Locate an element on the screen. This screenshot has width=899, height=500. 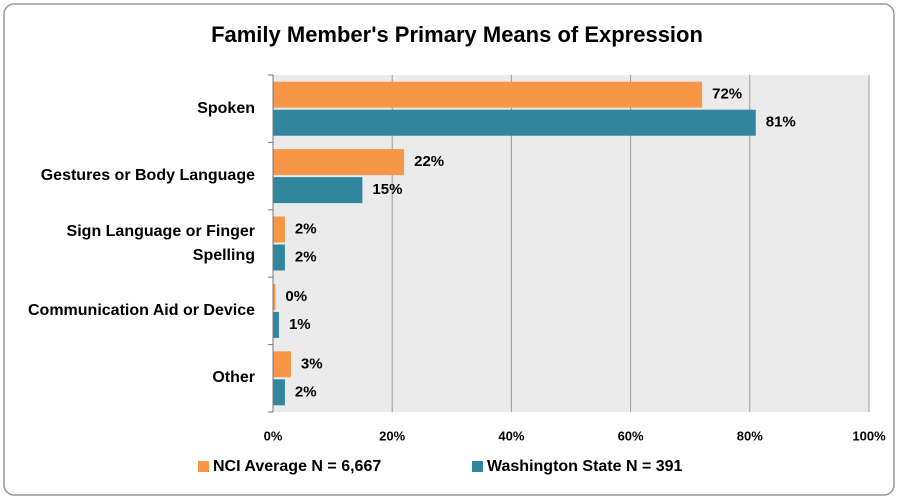
value-label: 0% is located at coordinates (296, 296).